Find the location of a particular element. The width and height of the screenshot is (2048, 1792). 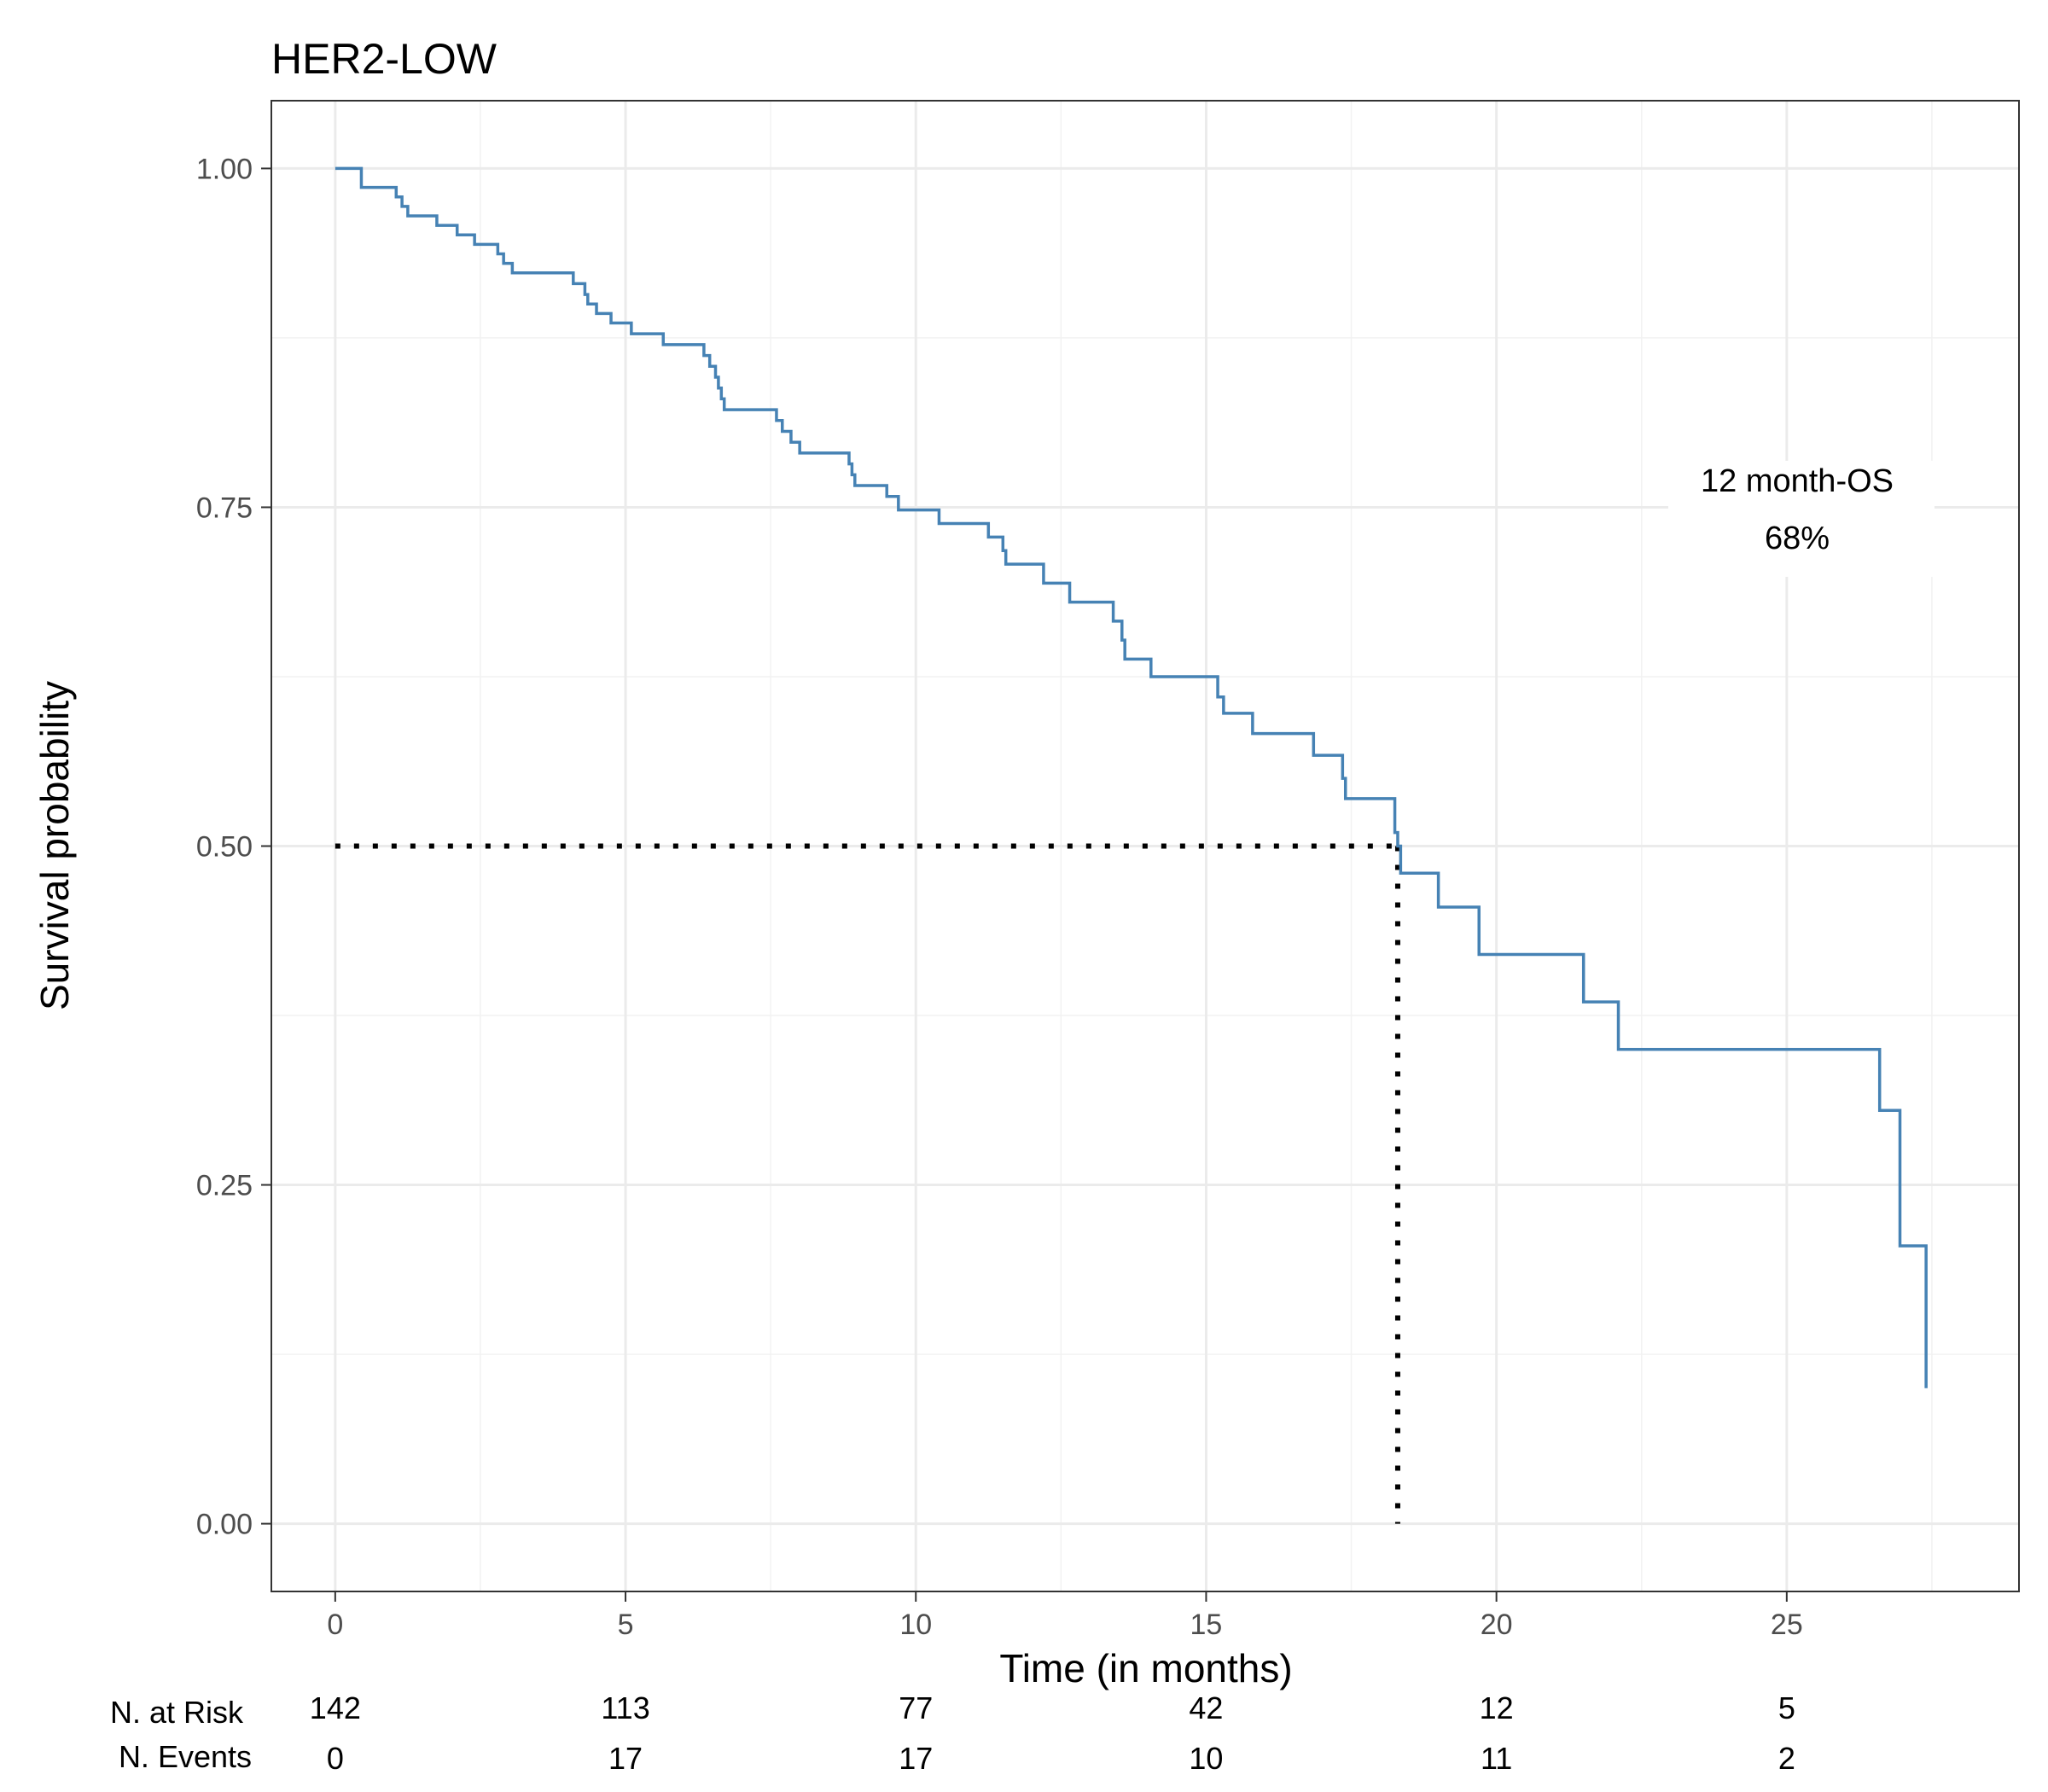

at-risk-value: 12 is located at coordinates (1497, 1707).